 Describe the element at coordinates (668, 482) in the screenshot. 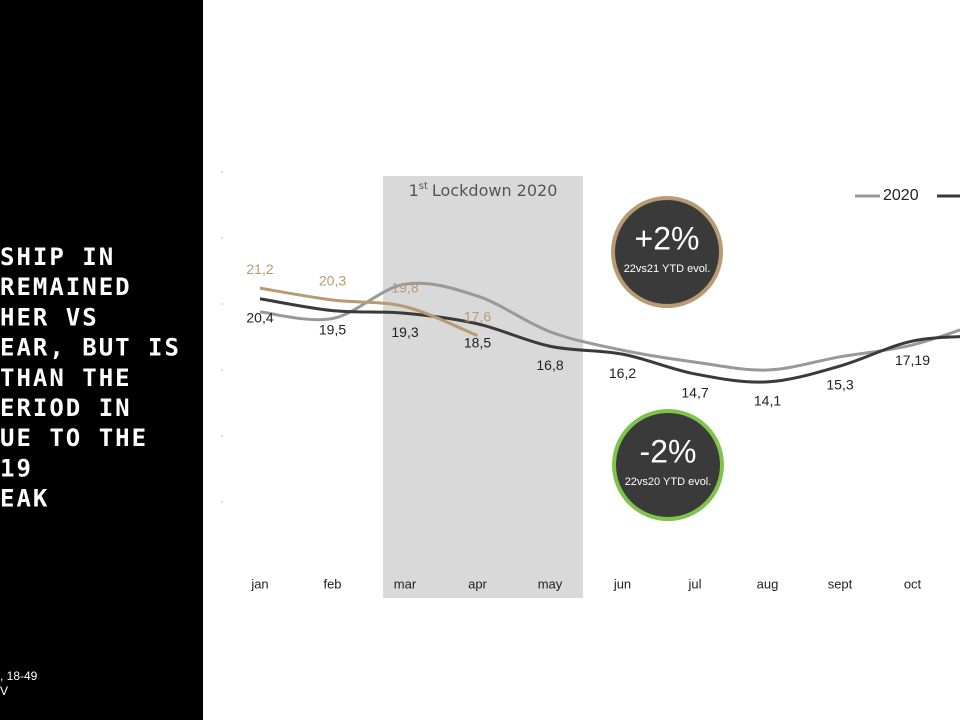

I see `badge-caption: 22vs20 YTD evol.` at that location.